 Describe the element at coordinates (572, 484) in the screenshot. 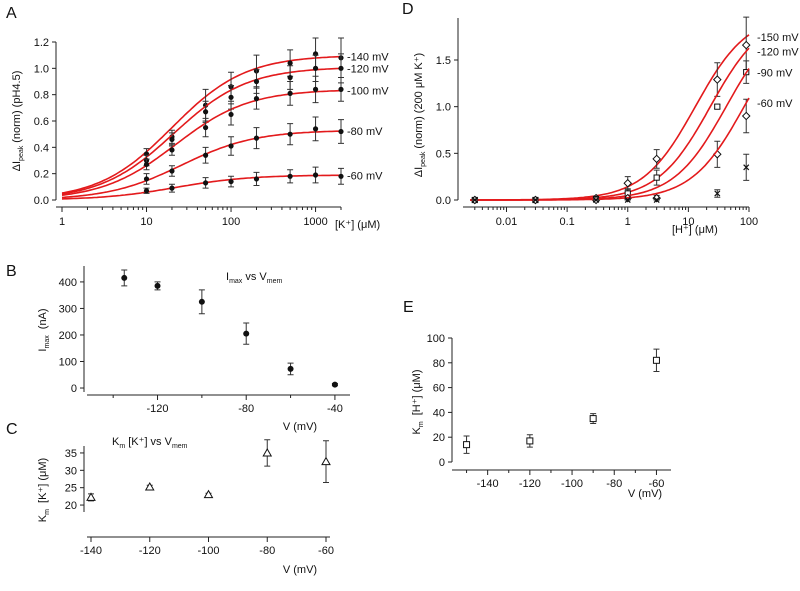

I see `x-tick-label: -100` at that location.